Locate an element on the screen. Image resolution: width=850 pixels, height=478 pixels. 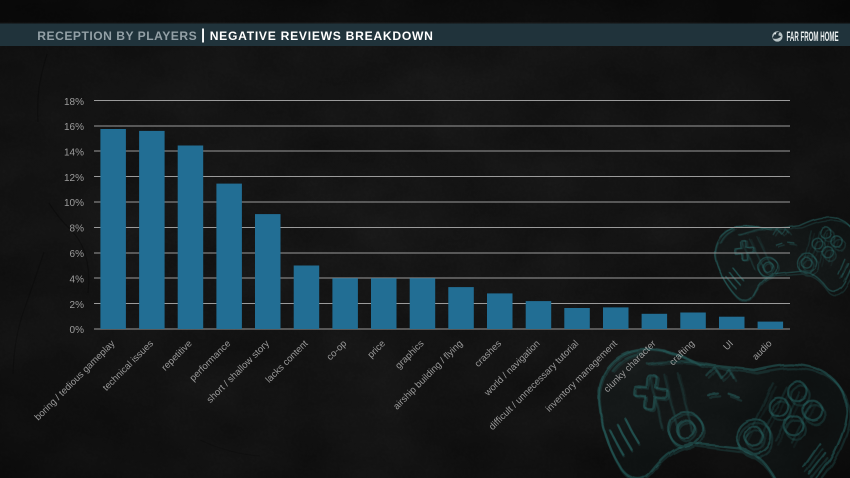
svg-text: 6% is located at coordinates (77, 254).